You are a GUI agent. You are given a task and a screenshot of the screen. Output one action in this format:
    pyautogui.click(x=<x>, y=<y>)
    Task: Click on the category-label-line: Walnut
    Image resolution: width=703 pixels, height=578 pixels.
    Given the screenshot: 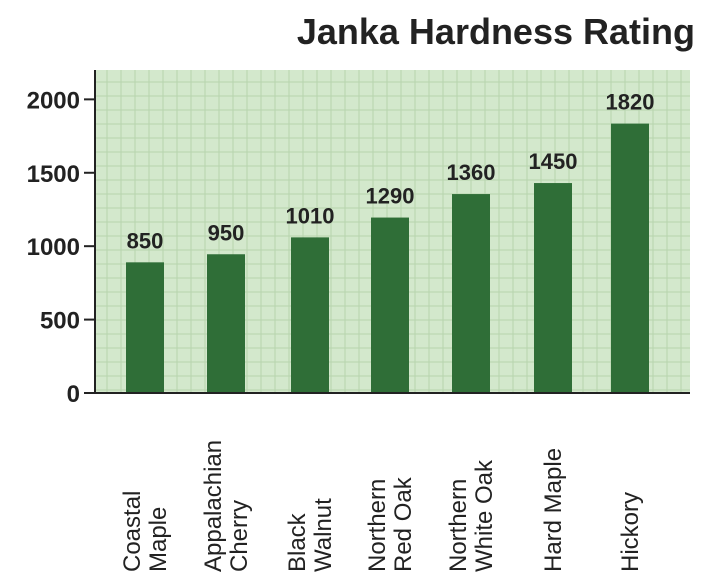 What is the action you would take?
    pyautogui.click(x=323, y=535)
    